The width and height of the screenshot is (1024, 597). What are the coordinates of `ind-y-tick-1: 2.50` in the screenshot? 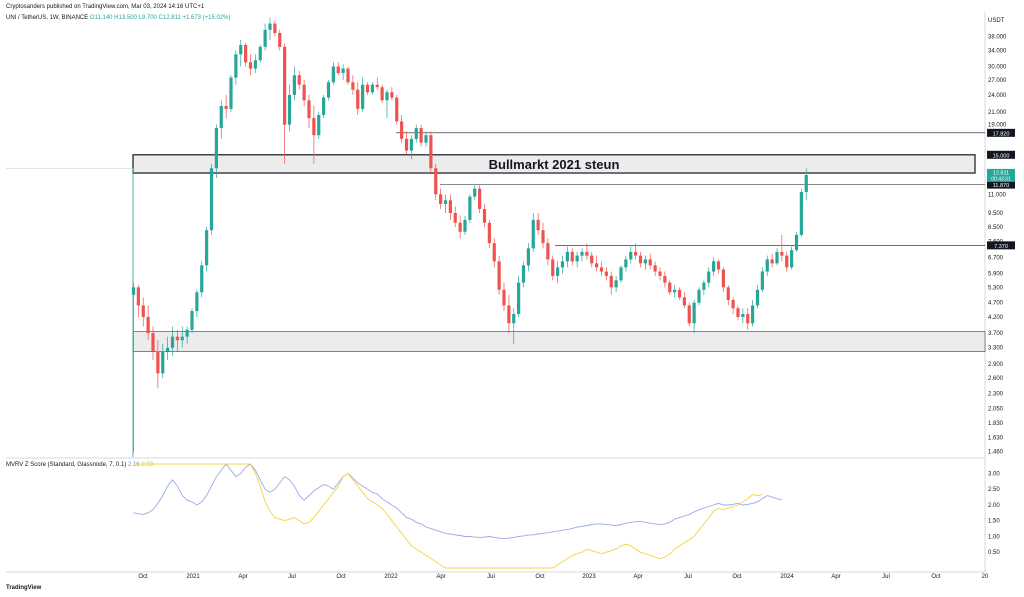 It's located at (994, 490).